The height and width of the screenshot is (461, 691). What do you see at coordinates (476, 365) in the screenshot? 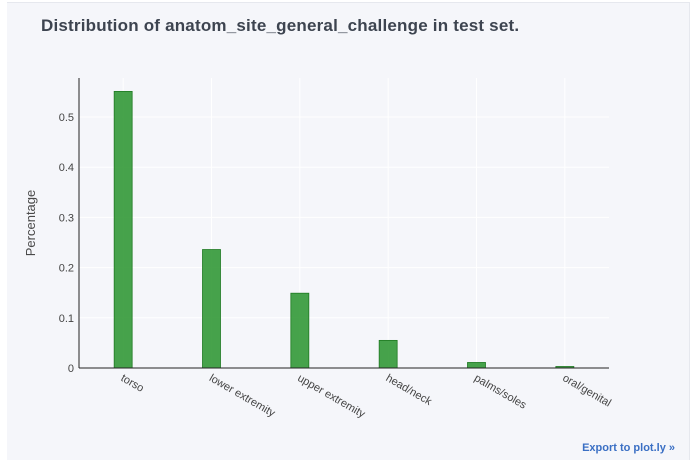
I see `bar-palms-soles` at bounding box center [476, 365].